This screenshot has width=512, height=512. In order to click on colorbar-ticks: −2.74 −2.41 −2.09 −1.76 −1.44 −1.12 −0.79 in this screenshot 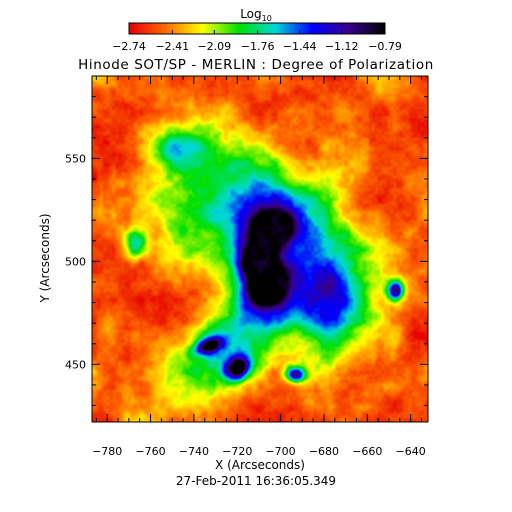, I will do `click(257, 41)`.